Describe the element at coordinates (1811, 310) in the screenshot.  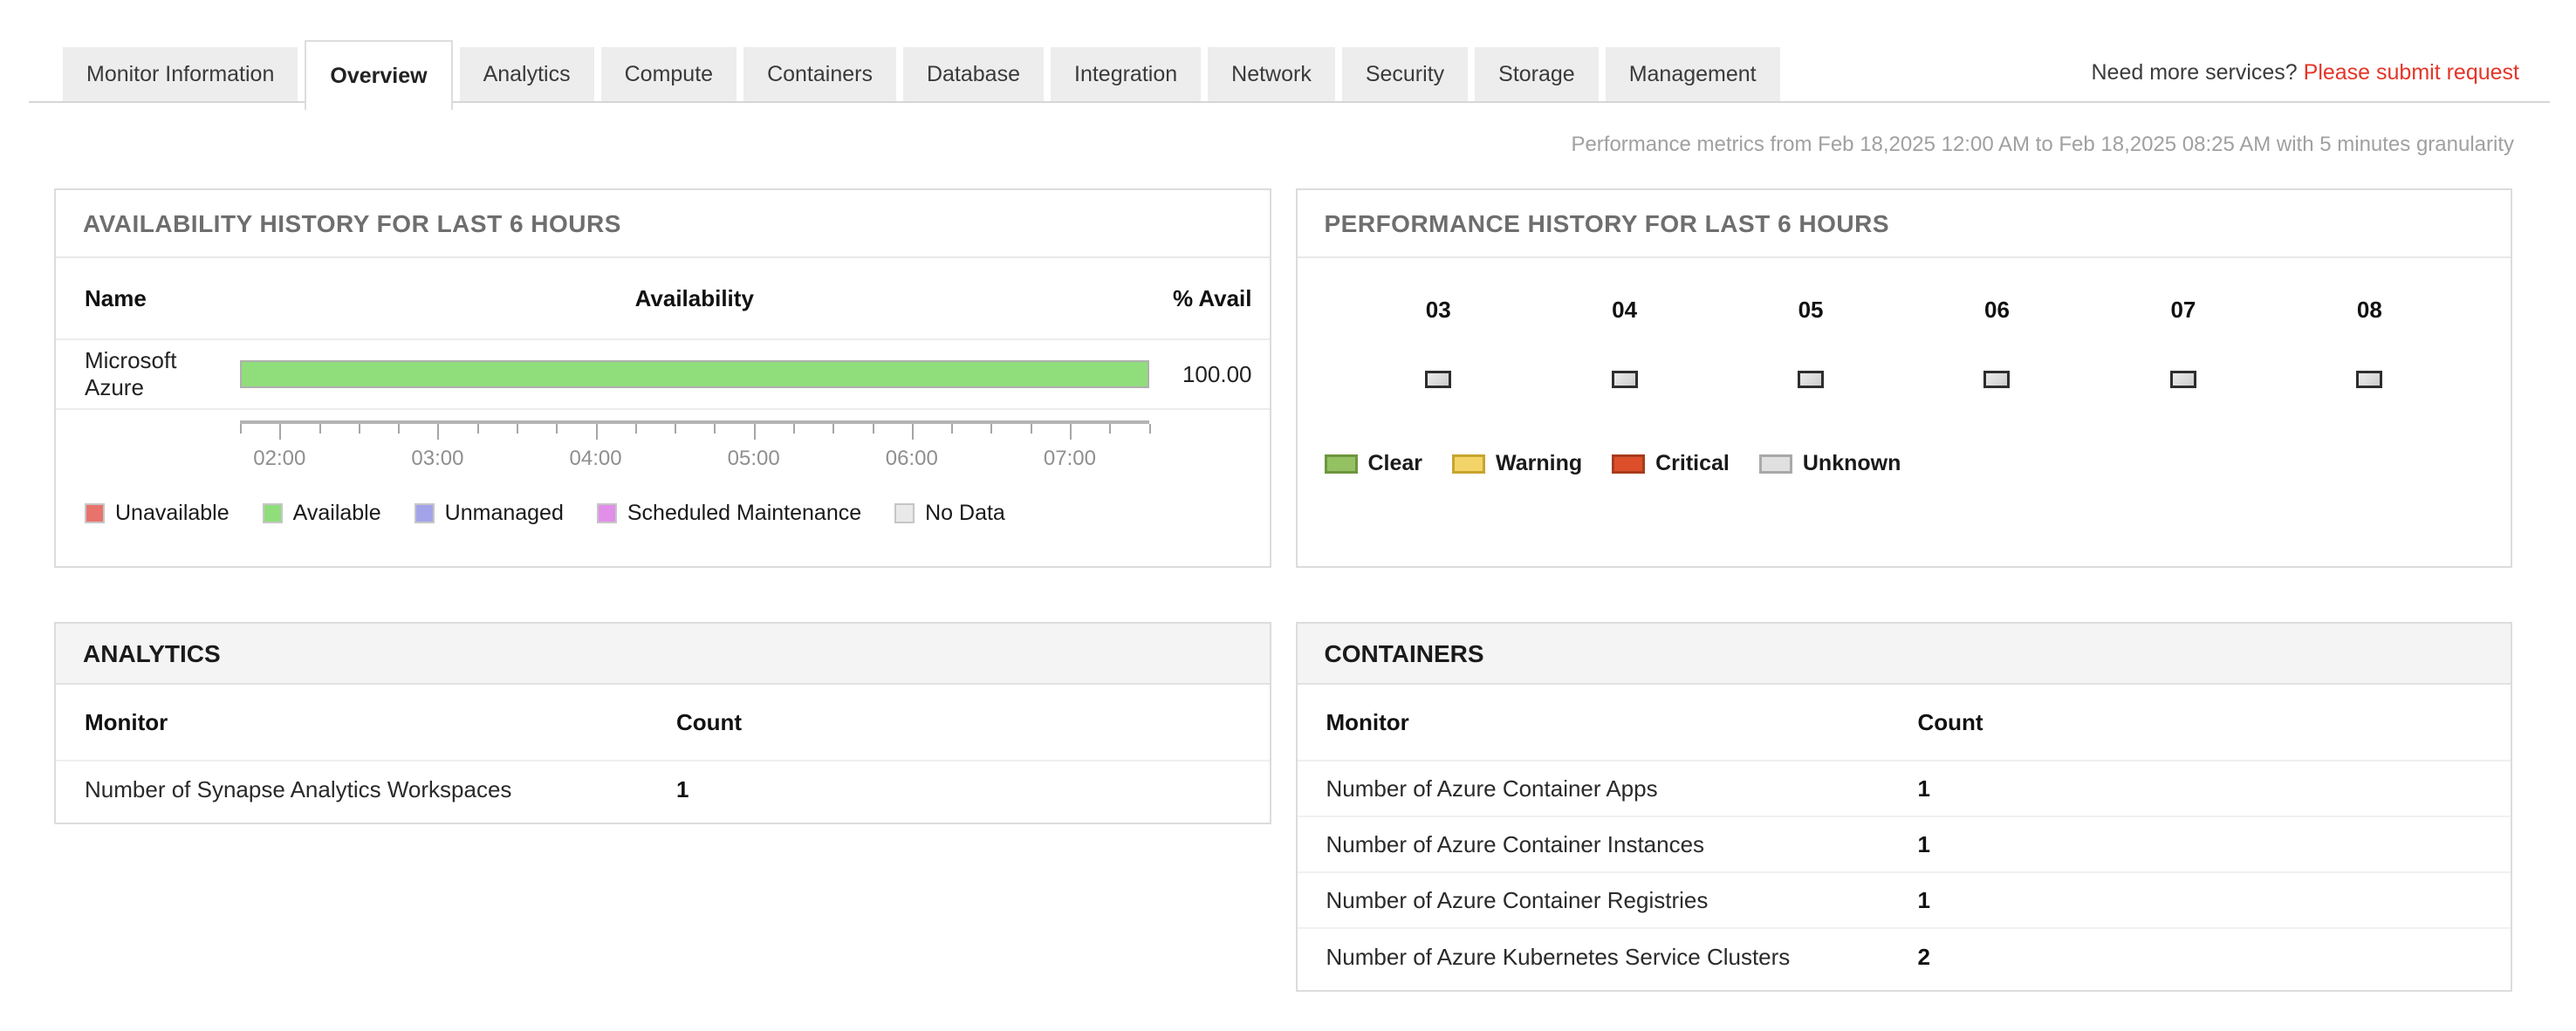
I see `hour-header-05: 05` at that location.